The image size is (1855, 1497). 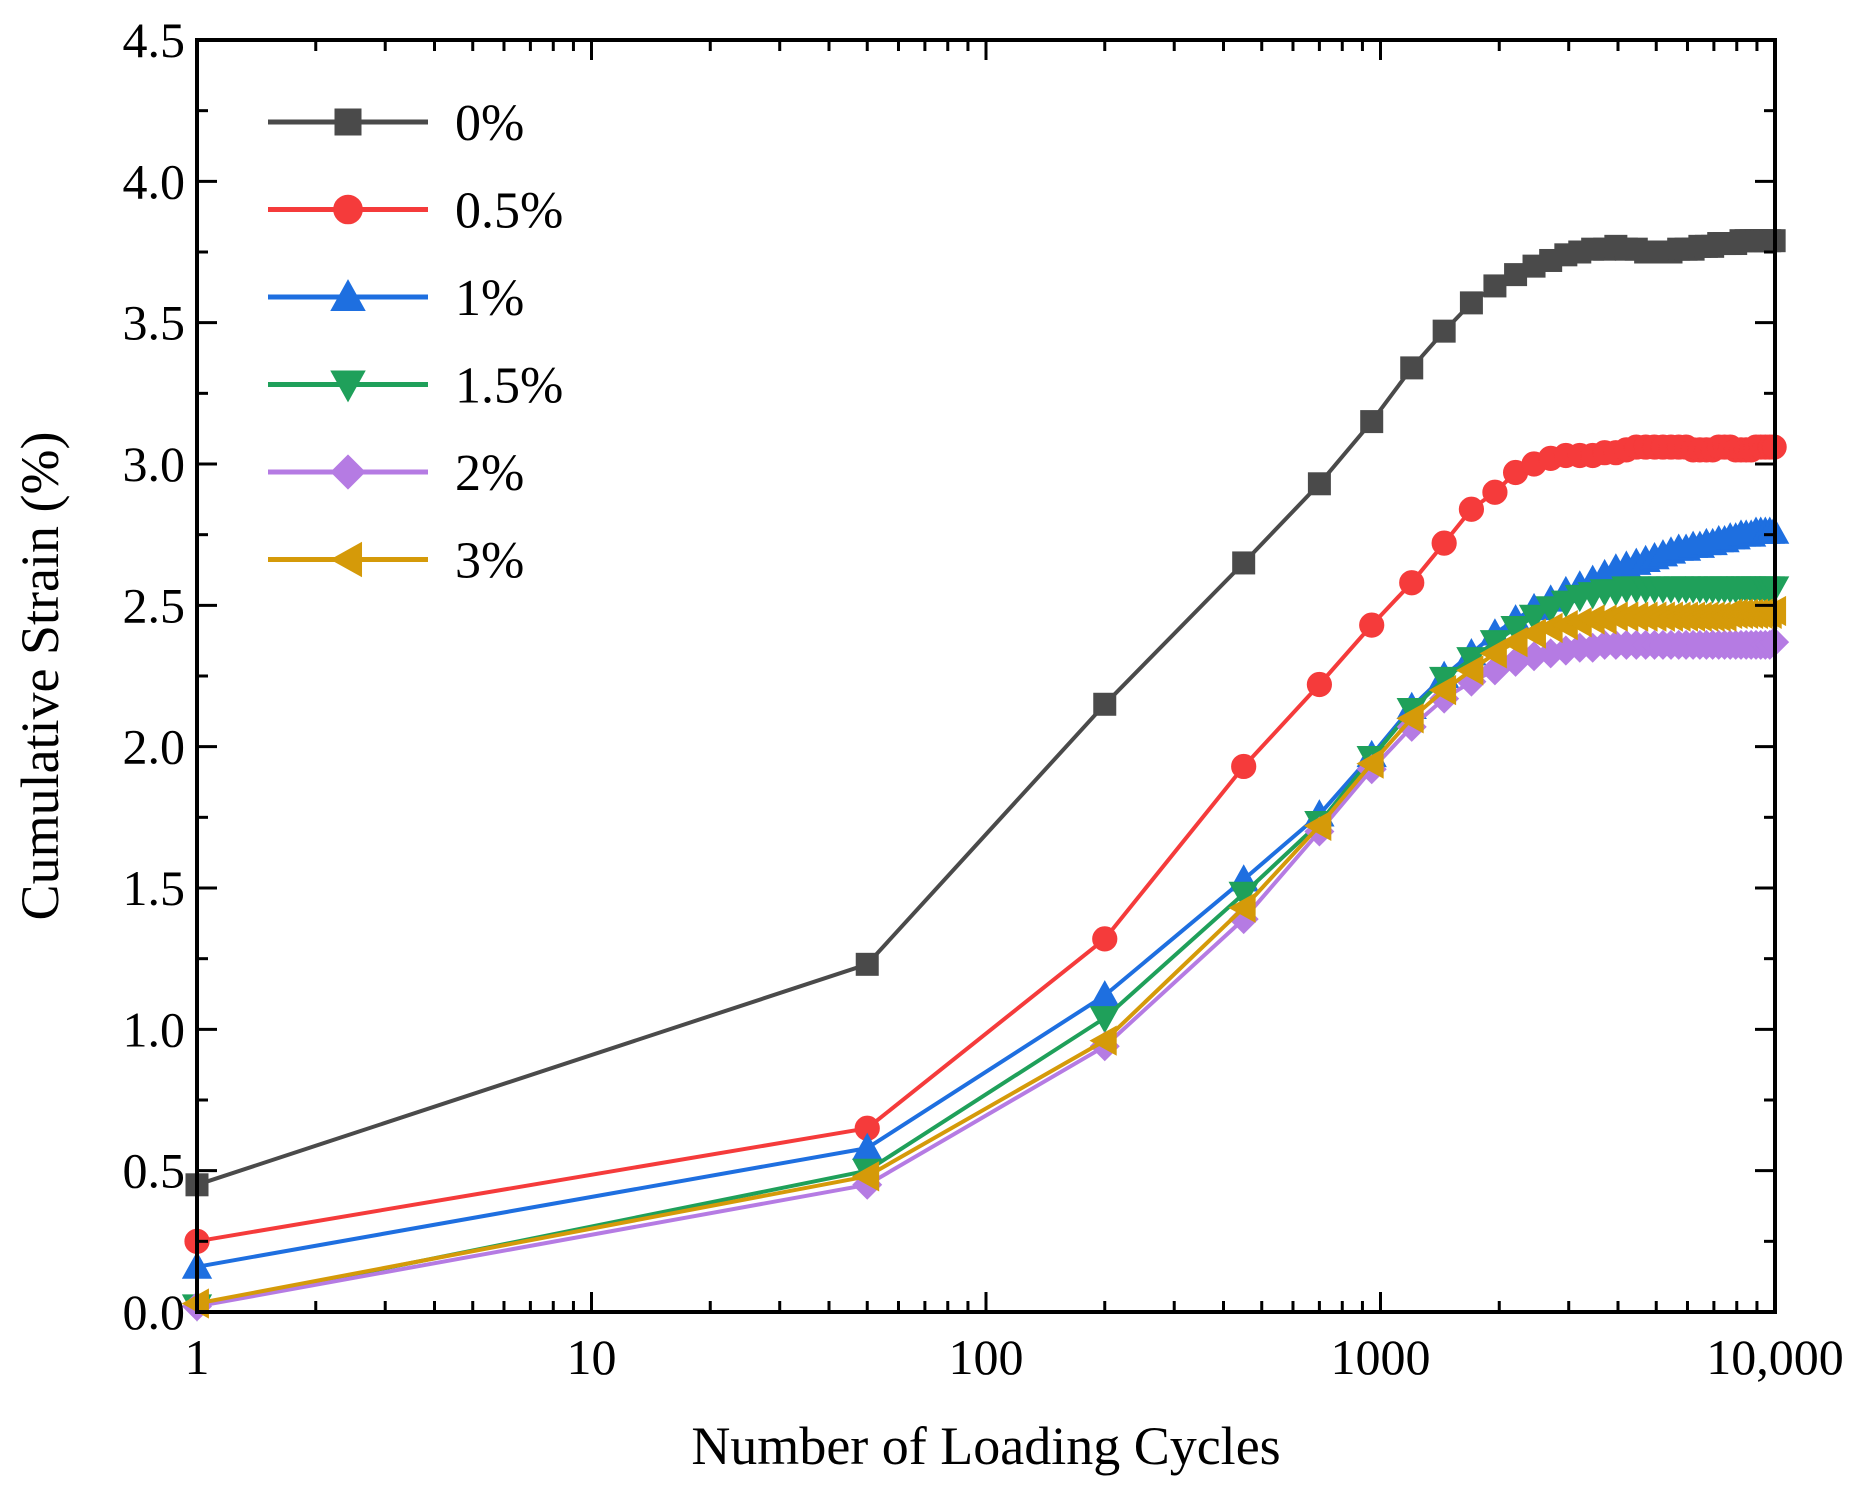 I want to click on y-tick-label: 0.5, so click(x=154, y=1171).